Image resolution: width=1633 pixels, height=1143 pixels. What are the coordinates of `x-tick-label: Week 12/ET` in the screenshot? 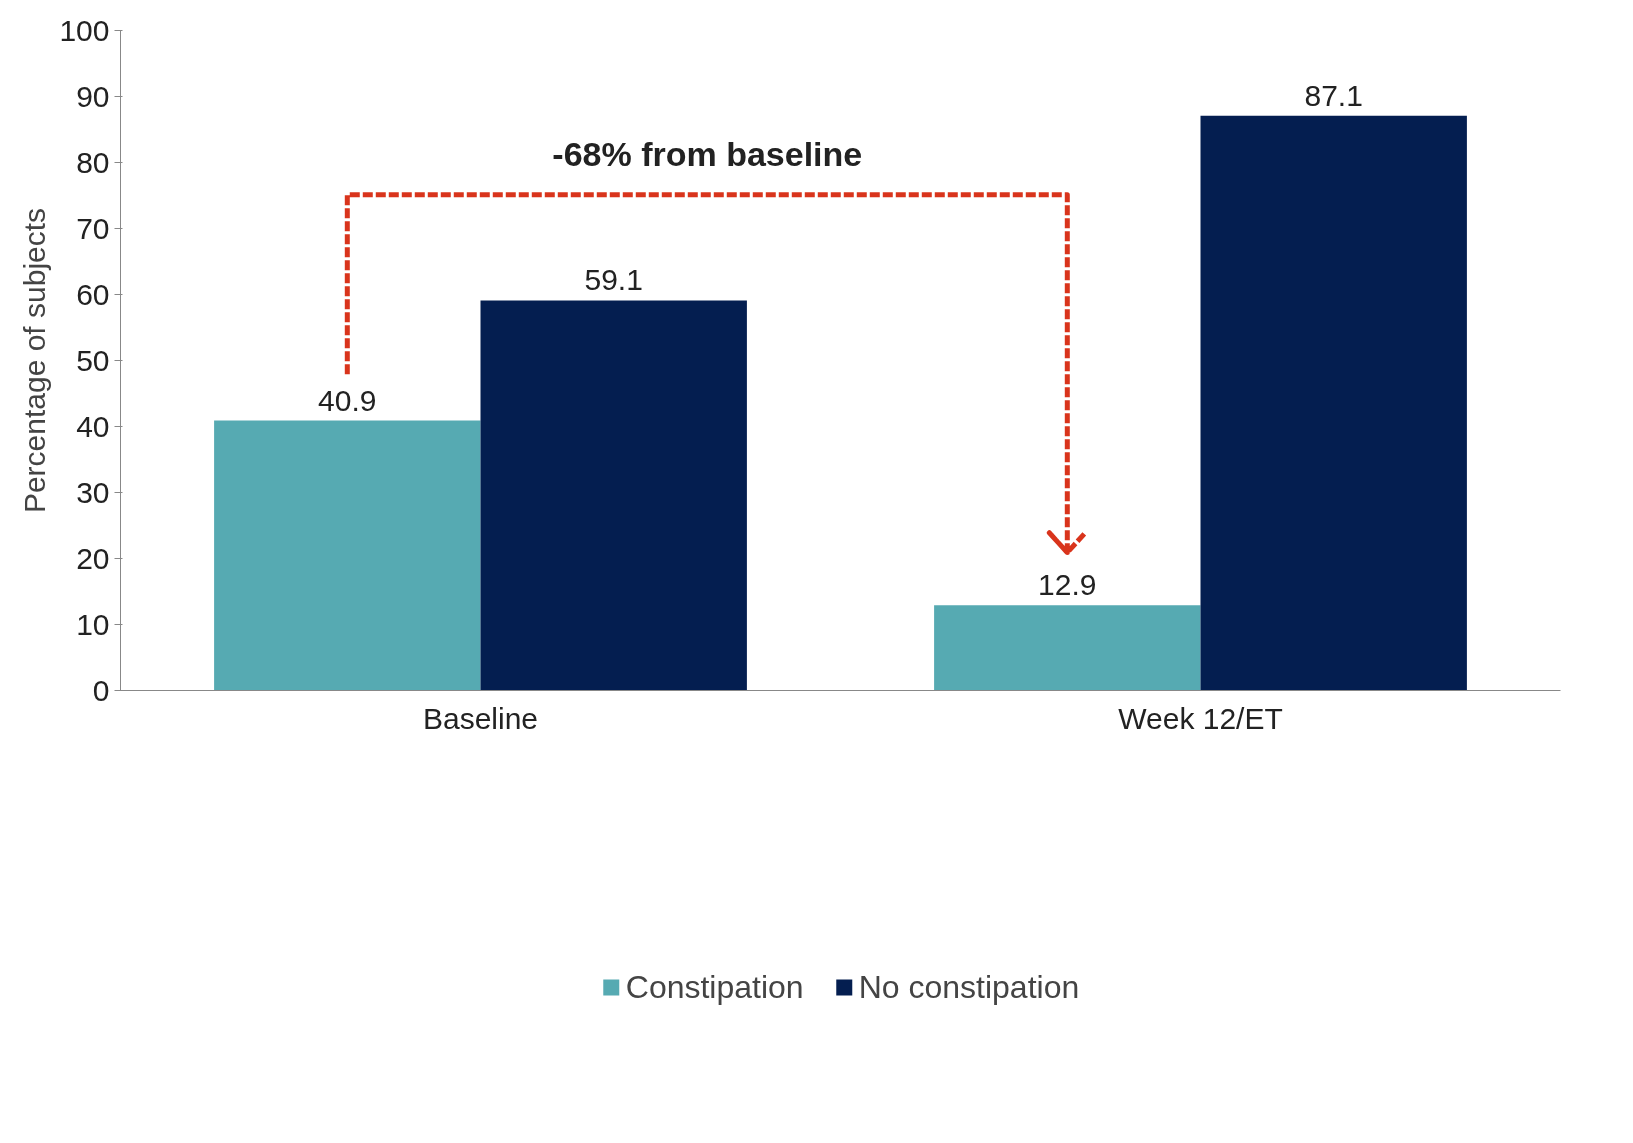 It's located at (1200, 718).